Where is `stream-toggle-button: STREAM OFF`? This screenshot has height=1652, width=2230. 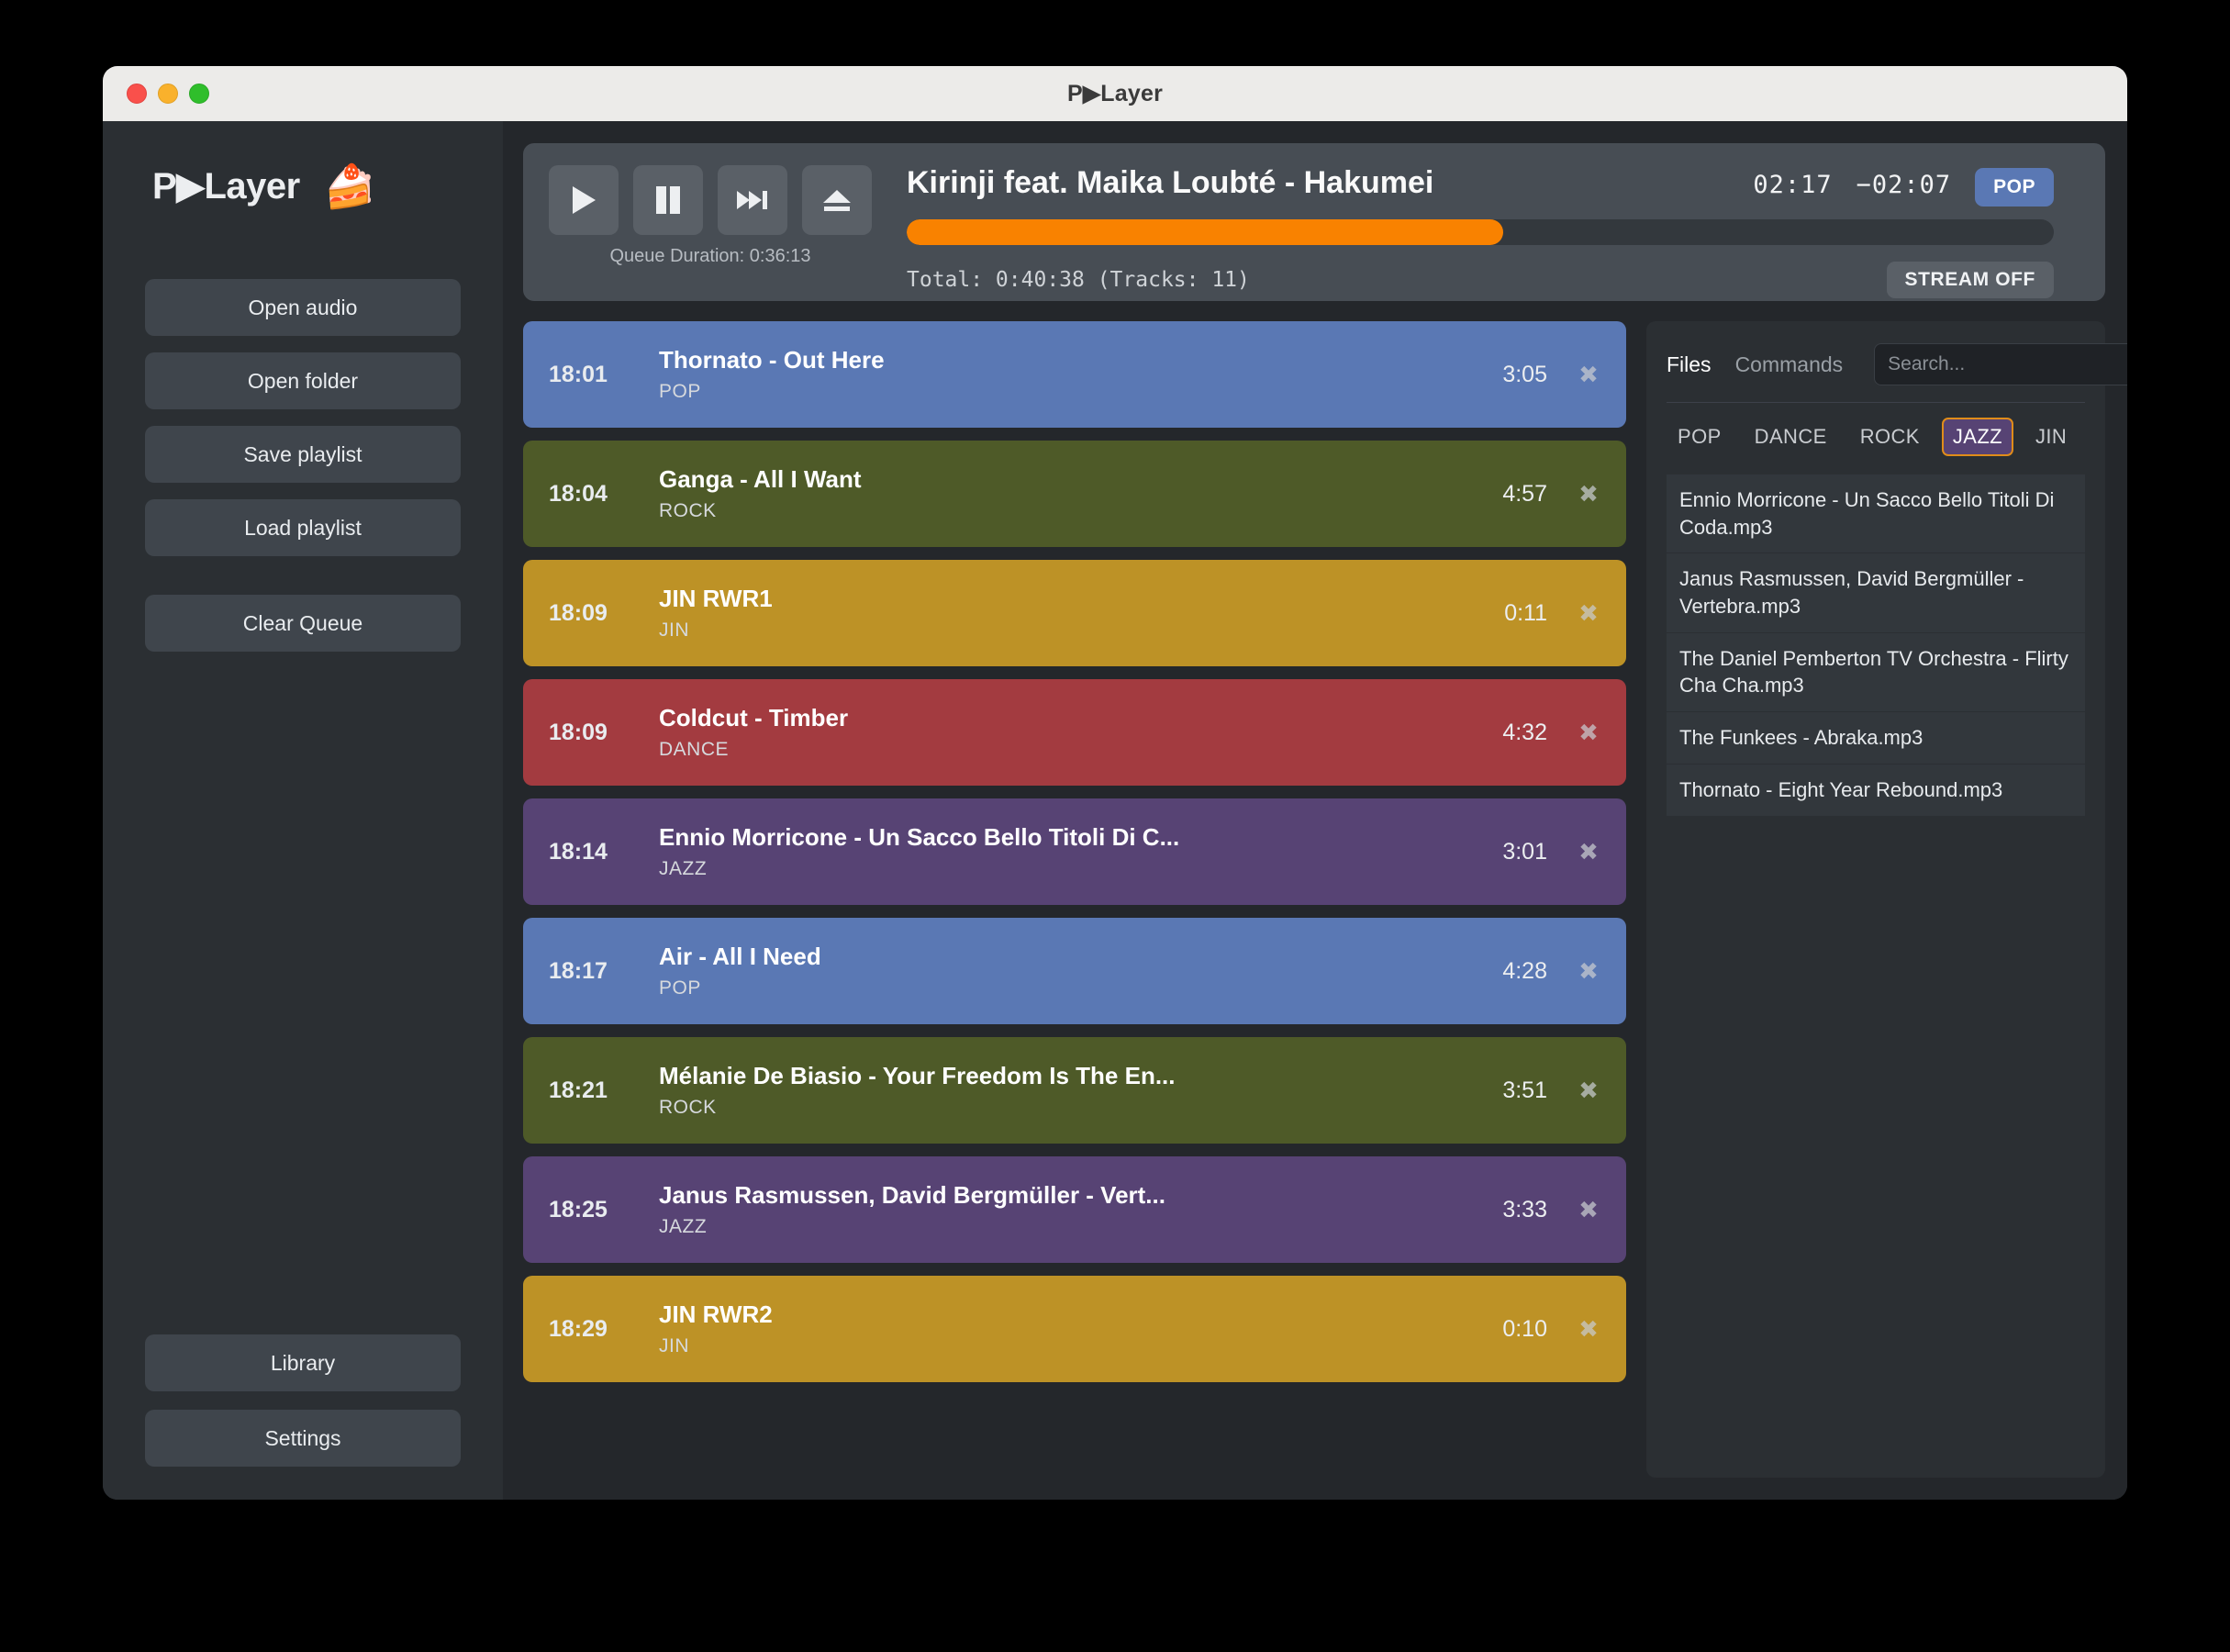
stream-toggle-button: STREAM OFF is located at coordinates (1970, 280).